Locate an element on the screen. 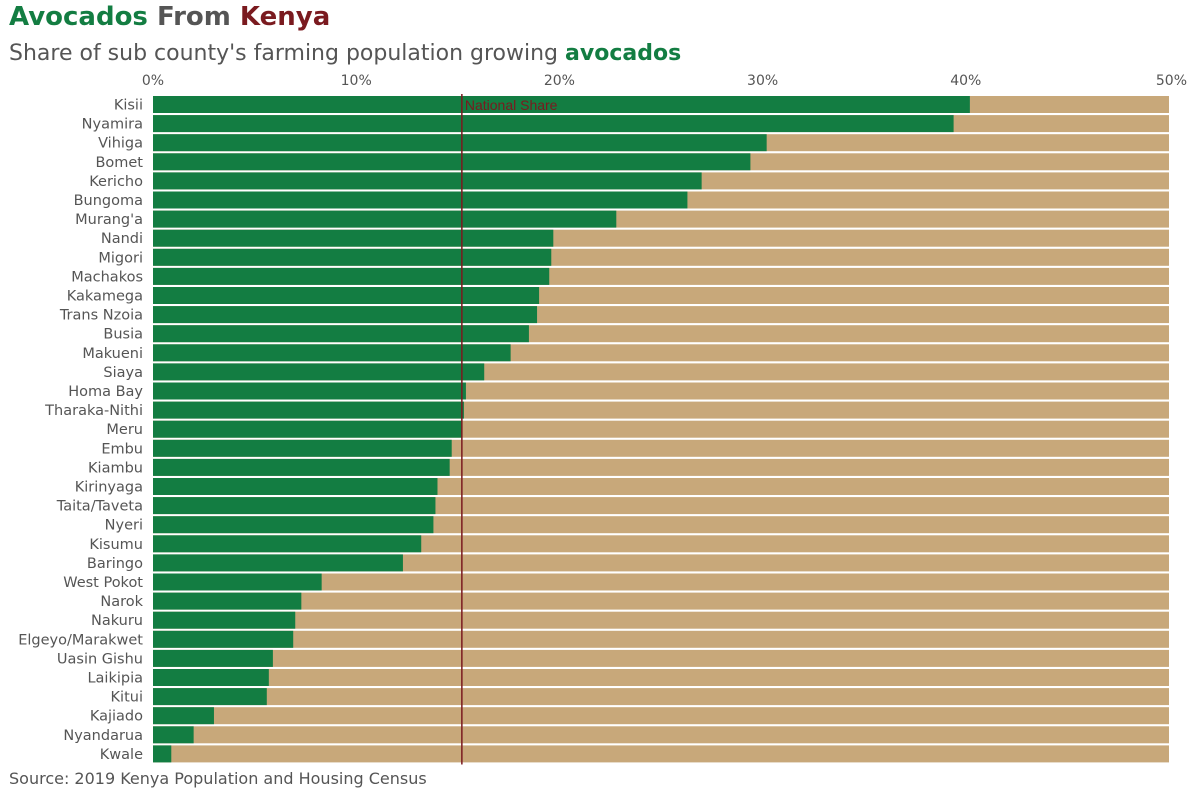 This screenshot has width=1200, height=800. category-label: Embu is located at coordinates (122, 449).